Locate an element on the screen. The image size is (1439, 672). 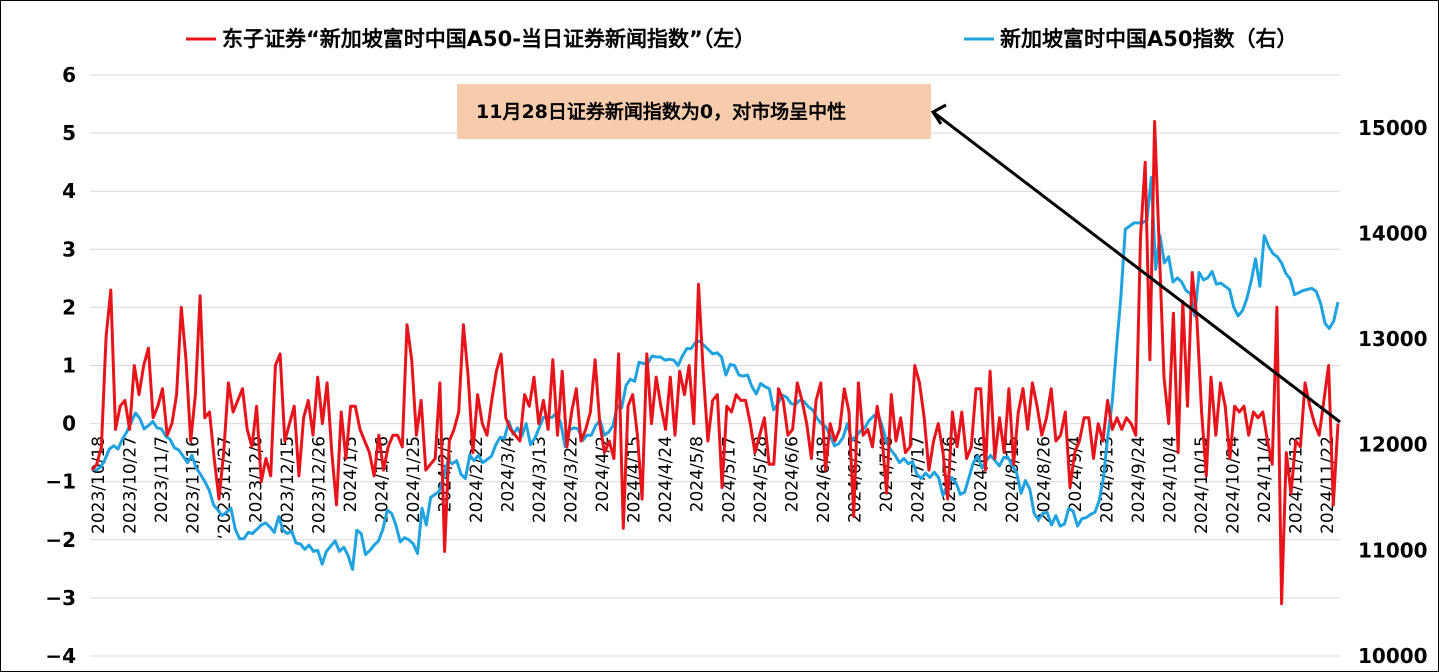
x-axis-tick-label: 2024/9/24 is located at coordinates (1139, 479).